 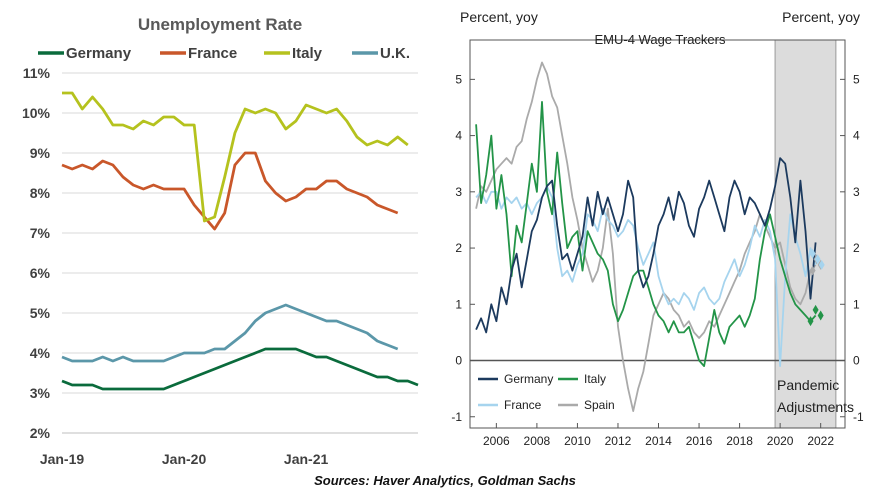 I want to click on y-tick-label: 8%, so click(x=40, y=193).